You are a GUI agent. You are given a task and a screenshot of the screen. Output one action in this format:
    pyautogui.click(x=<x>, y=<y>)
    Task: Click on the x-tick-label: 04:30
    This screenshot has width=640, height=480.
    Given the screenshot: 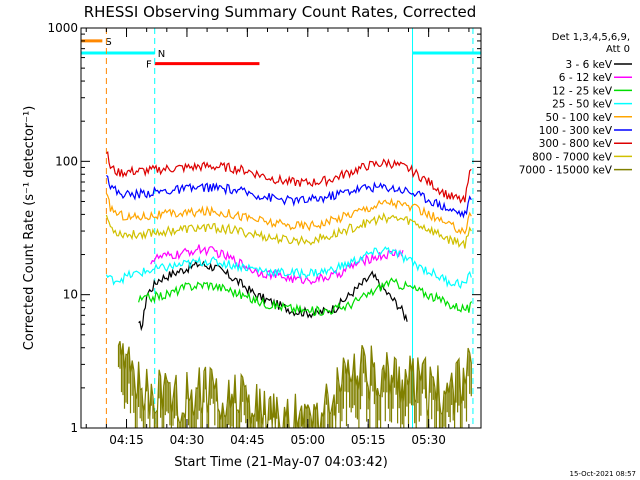 What is the action you would take?
    pyautogui.click(x=187, y=440)
    